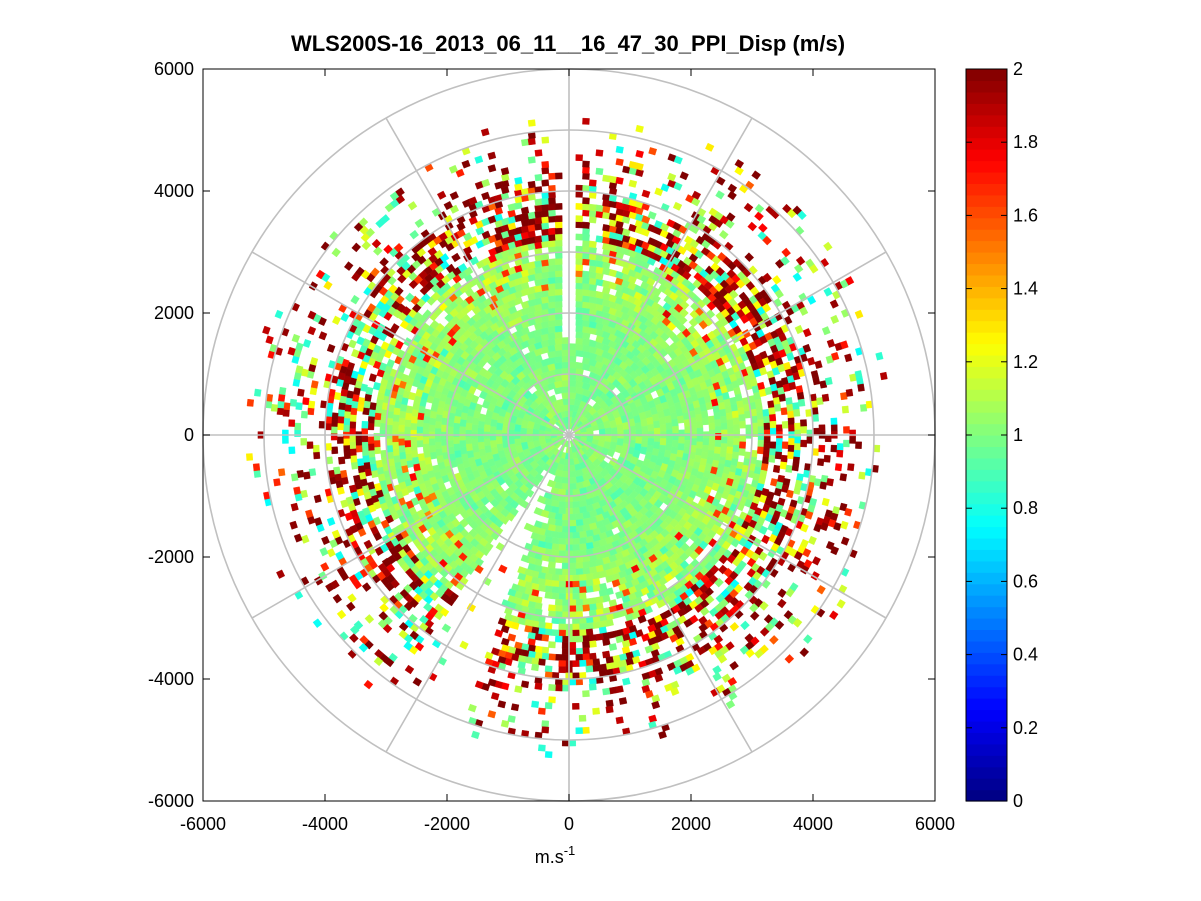  What do you see at coordinates (447, 824) in the screenshot?
I see `x-tick-label: -2000` at bounding box center [447, 824].